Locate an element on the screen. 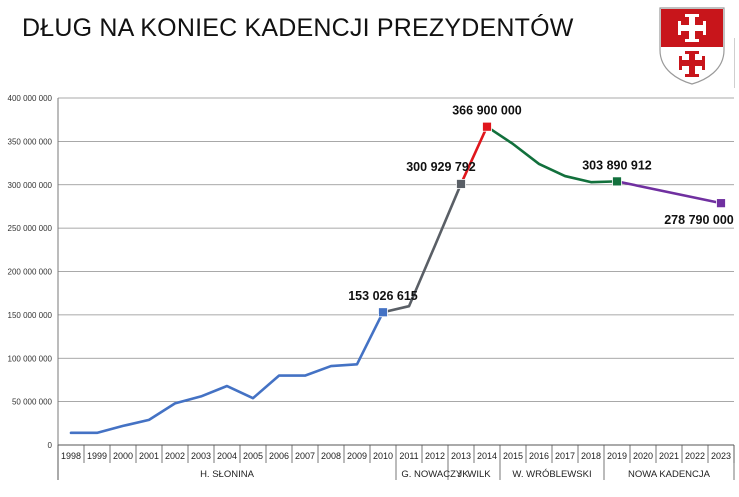  x-tick-label: 2015 is located at coordinates (513, 456).